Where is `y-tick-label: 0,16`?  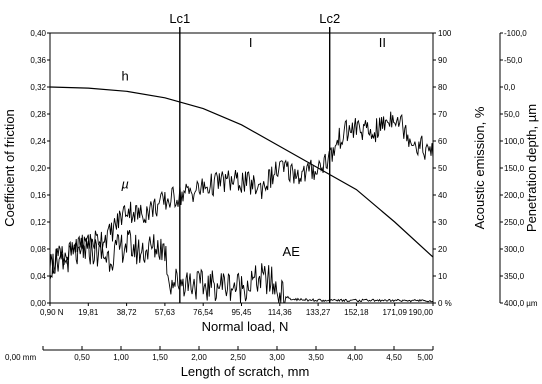 y-tick-label: 0,16 is located at coordinates (38, 195).